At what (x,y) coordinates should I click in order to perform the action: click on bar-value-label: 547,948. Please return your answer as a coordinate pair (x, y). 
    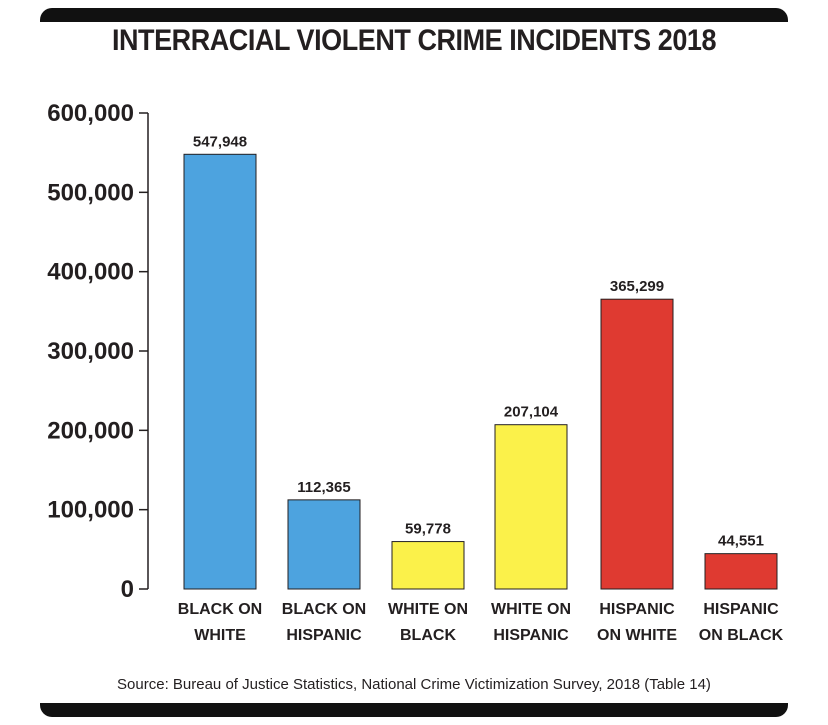
    Looking at the image, I should click on (220, 141).